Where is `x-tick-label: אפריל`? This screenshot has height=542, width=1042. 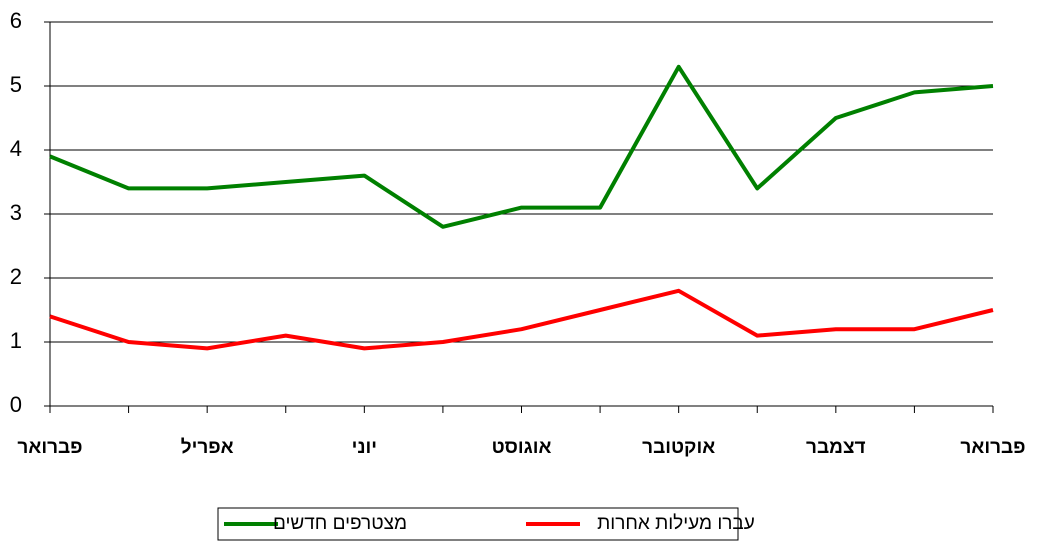
x-tick-label: אפריל is located at coordinates (207, 447).